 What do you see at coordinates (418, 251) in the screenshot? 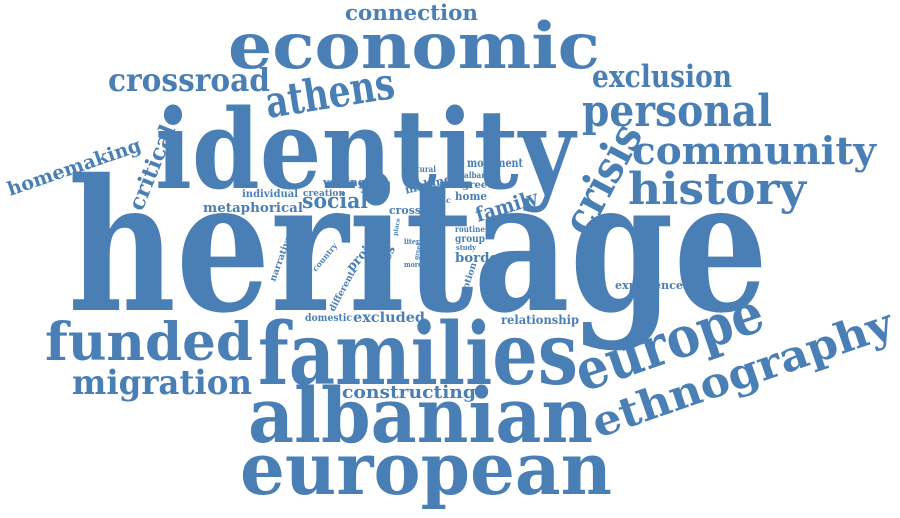
I see `word-greek: greek` at bounding box center [418, 251].